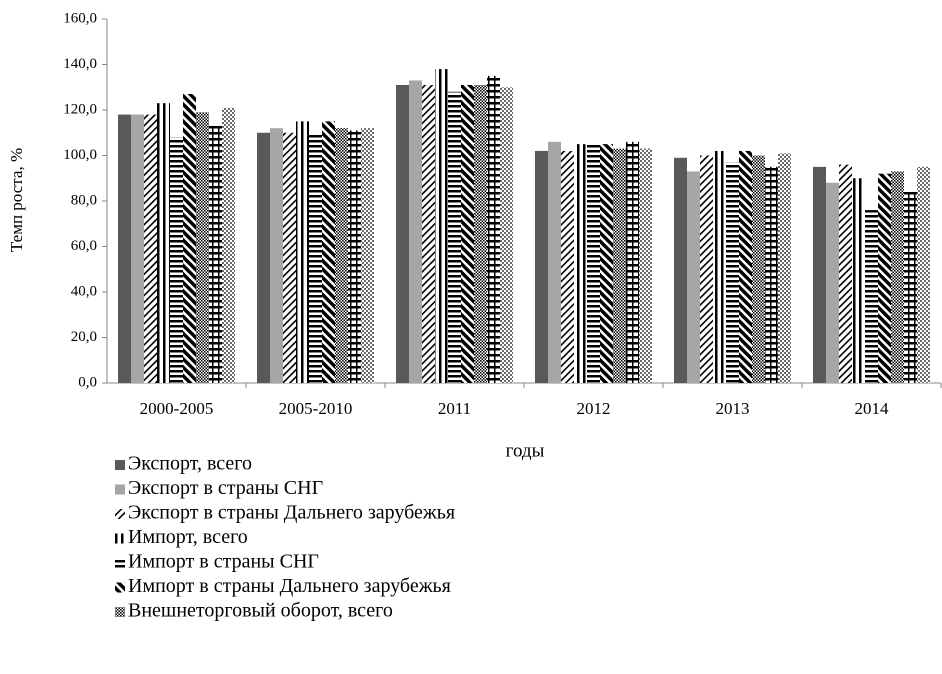  What do you see at coordinates (84, 291) in the screenshot?
I see `y-tick-label: 40,0` at bounding box center [84, 291].